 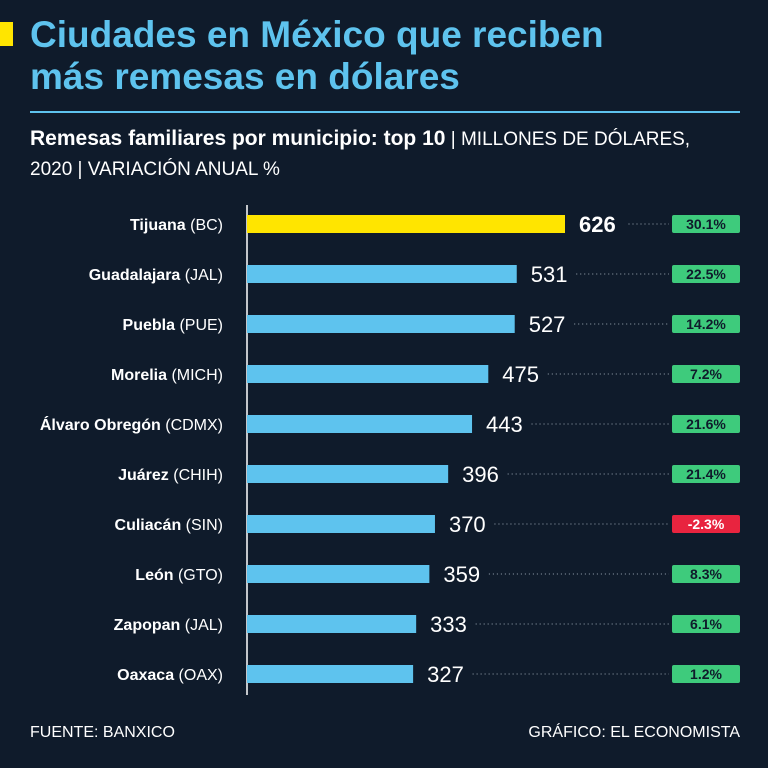 I want to click on change-badge-label: 14.2%, so click(x=706, y=324).